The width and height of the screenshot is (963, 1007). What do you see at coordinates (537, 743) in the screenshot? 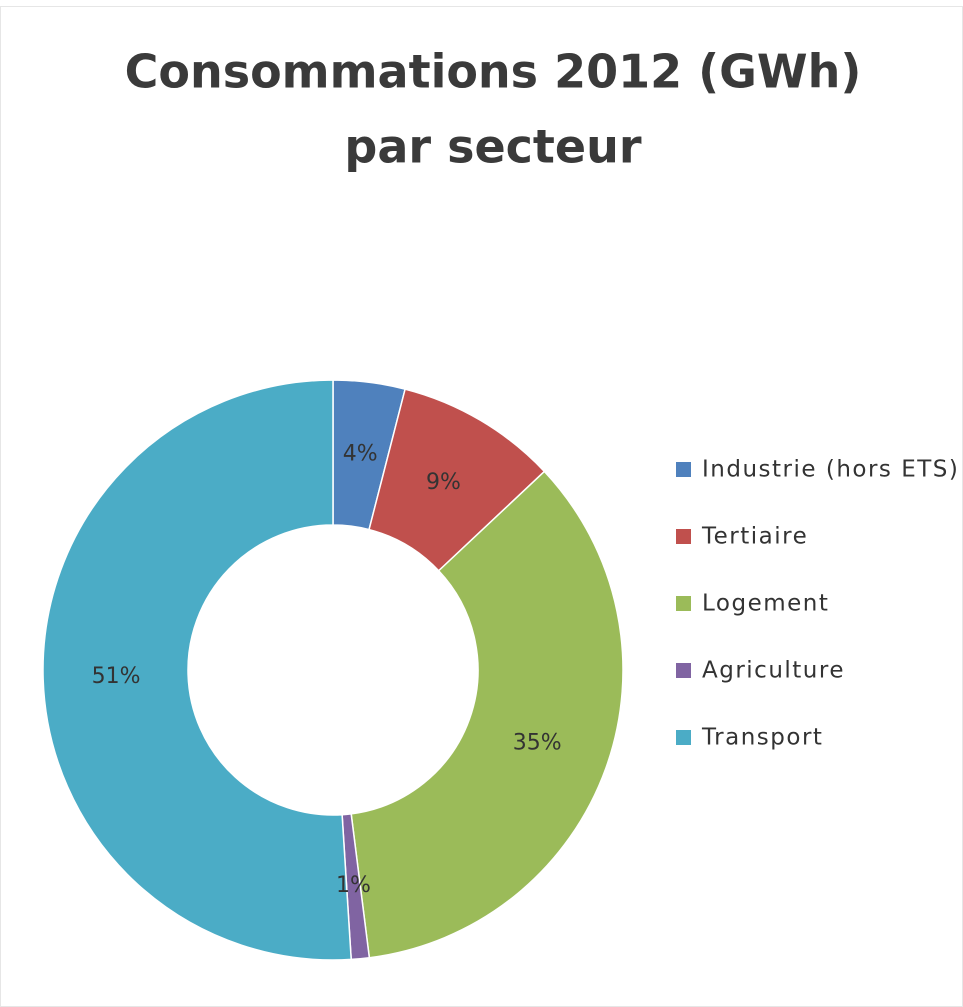
I see `value-label: 35%` at bounding box center [537, 743].